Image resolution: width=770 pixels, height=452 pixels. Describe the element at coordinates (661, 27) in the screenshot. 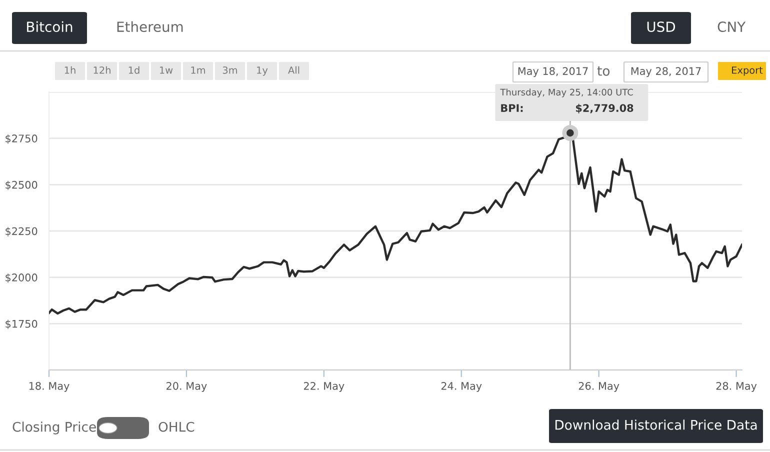

I see `text: USD` at that location.